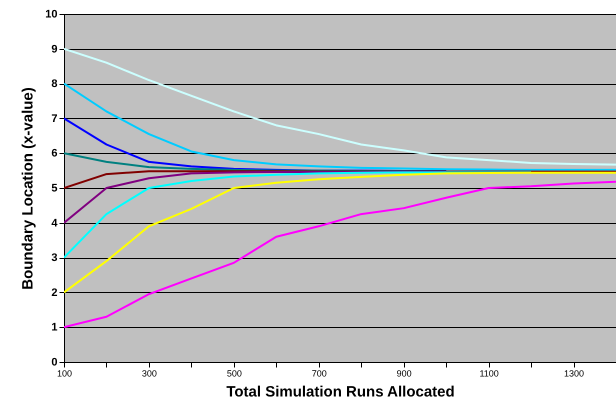 This screenshot has height=408, width=616. Describe the element at coordinates (64, 373) in the screenshot. I see `x-tick-label: 100` at that location.